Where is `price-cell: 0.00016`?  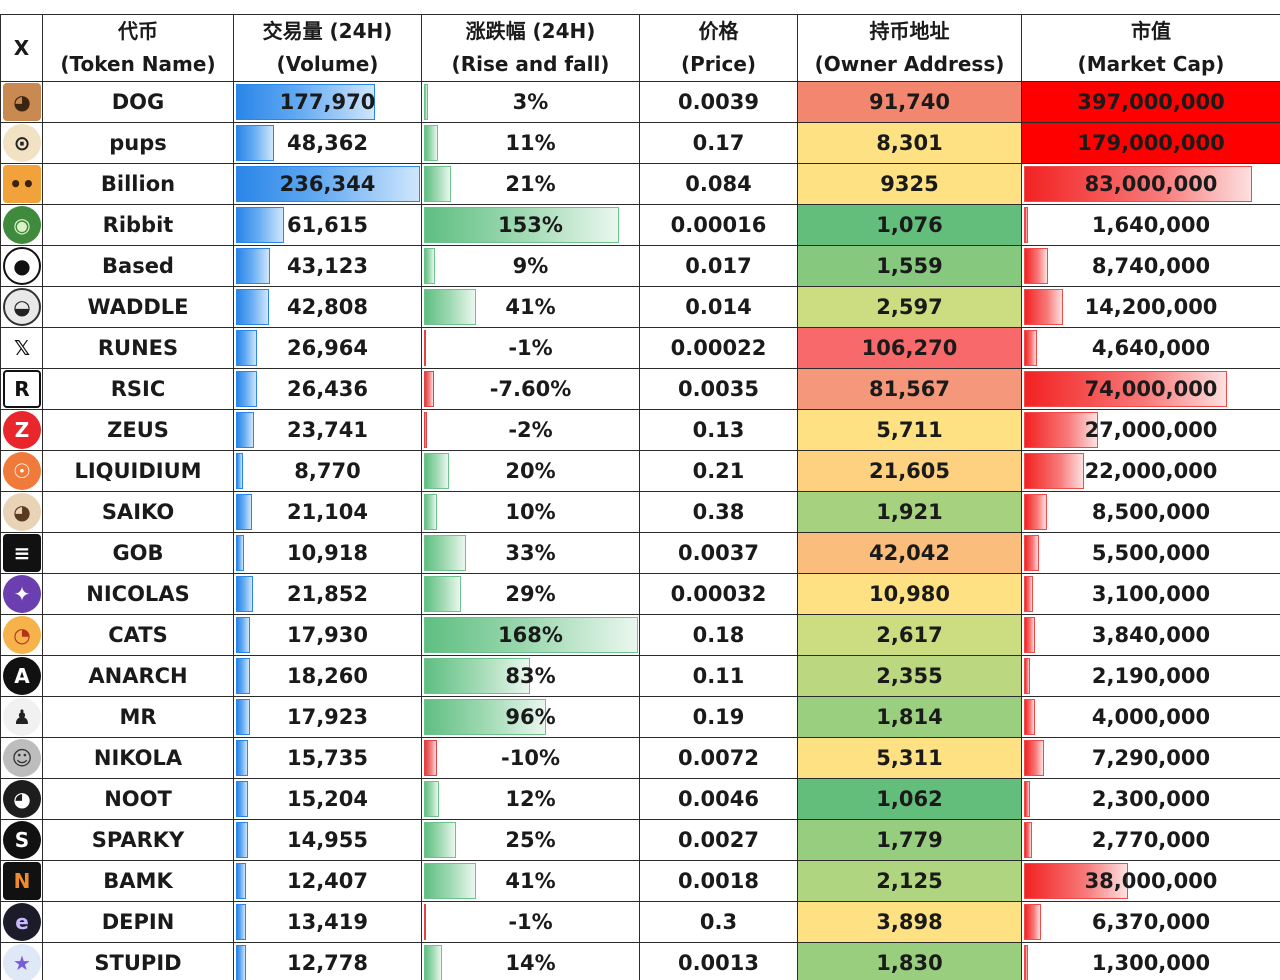
price-cell: 0.00016 is located at coordinates (718, 225).